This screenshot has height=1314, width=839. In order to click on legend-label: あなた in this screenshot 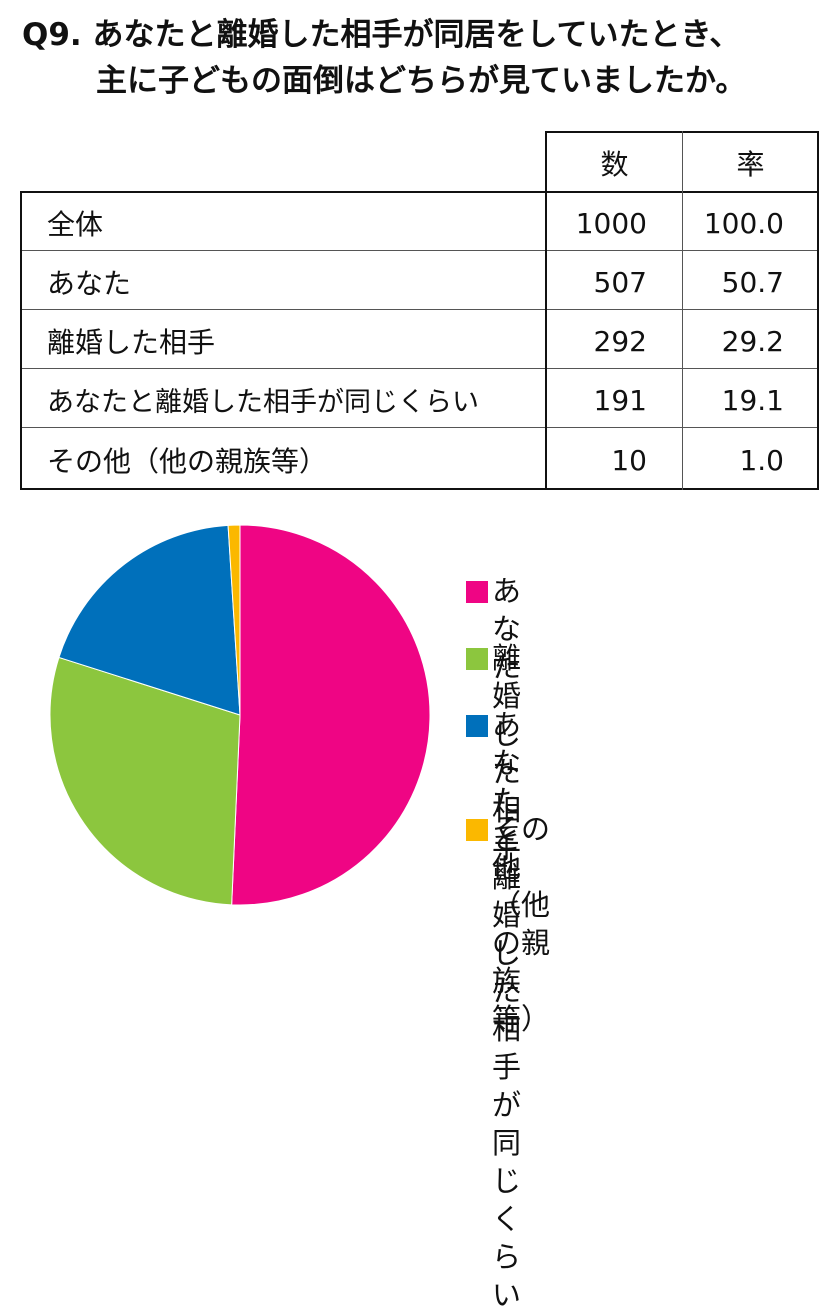, I will do `click(507, 629)`.